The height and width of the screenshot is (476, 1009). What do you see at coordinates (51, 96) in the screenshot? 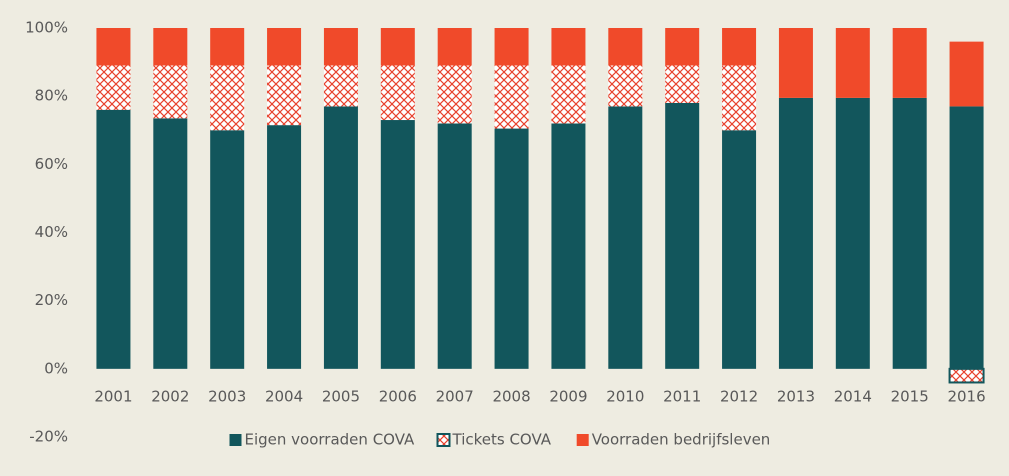
I see `y-tick-label: 80%` at bounding box center [51, 96].